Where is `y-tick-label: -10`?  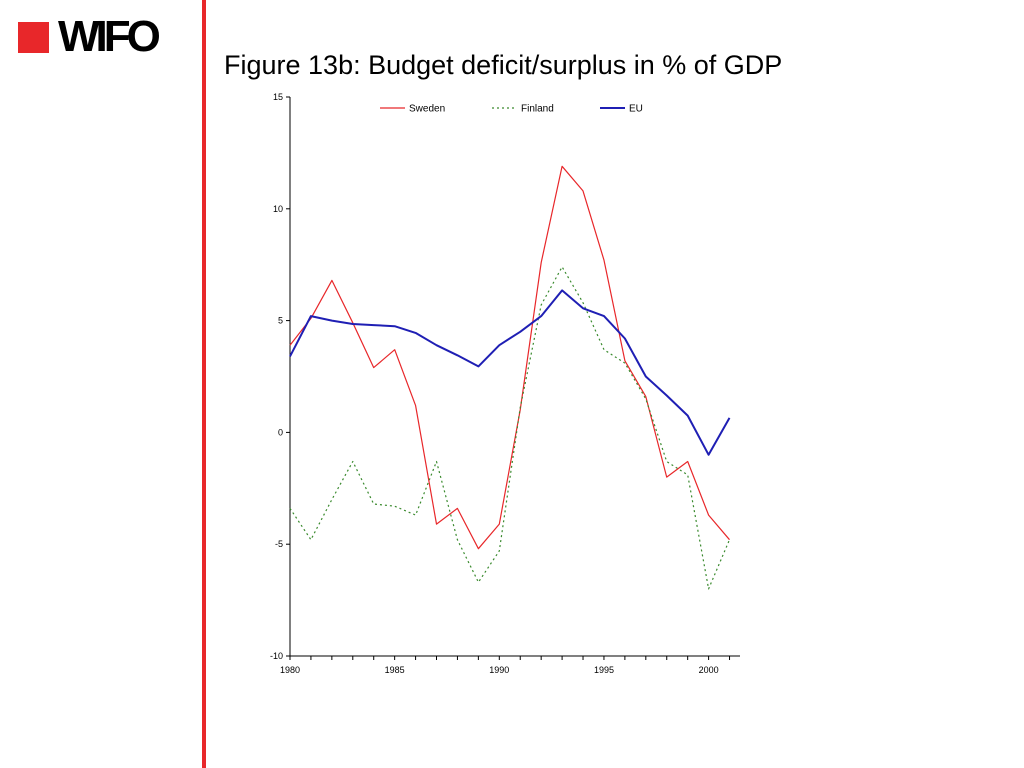 y-tick-label: -10 is located at coordinates (276, 656).